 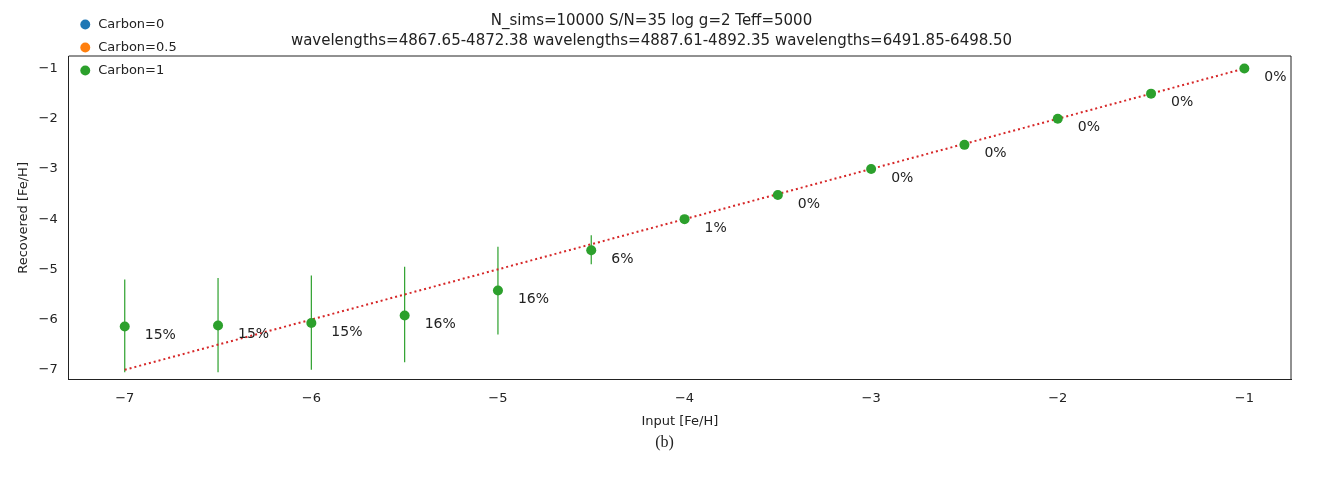 I want to click on chart-subtitle: wavelengths=4867.65-4872.38 wavelengths=4887.61-4892.35 wavelengths=6491.85-6498.50, so click(x=651, y=39).